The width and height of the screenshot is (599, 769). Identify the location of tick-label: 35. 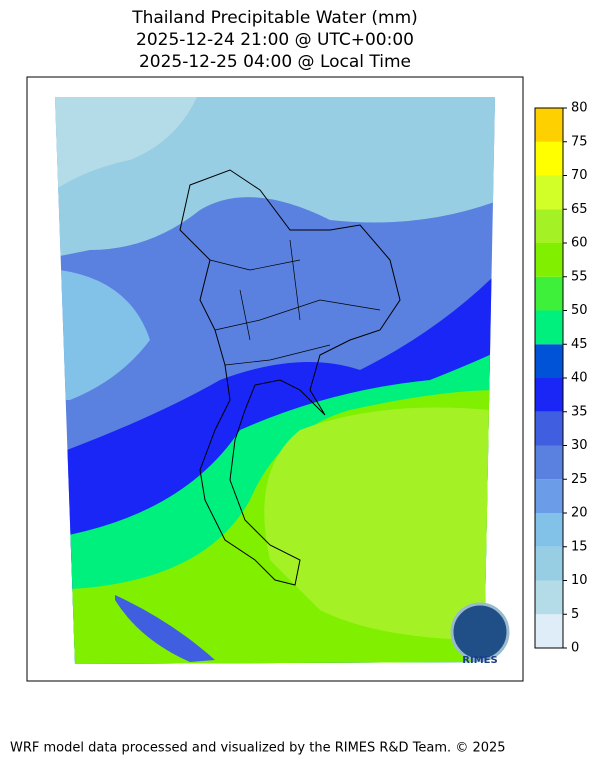
(579, 411).